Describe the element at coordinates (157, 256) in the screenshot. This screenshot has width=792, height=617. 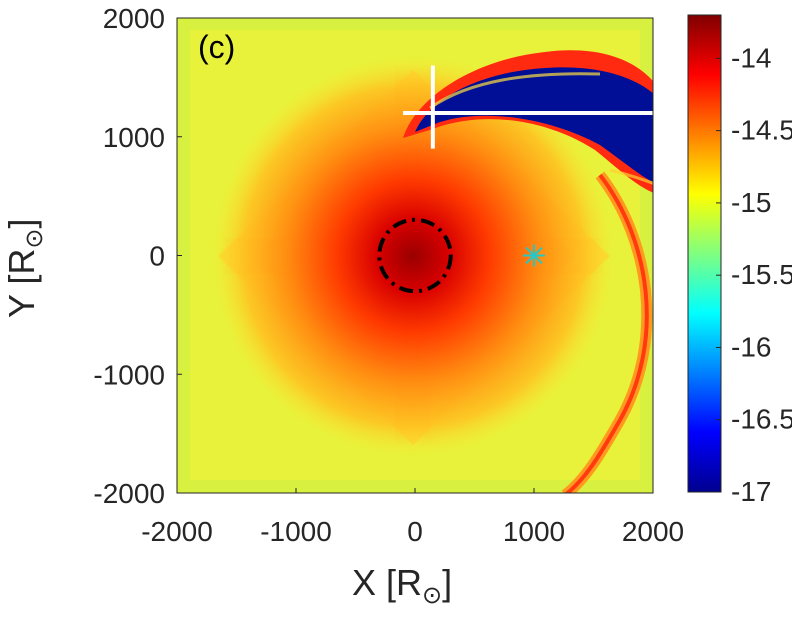
I see `y-tick-label: 0` at that location.